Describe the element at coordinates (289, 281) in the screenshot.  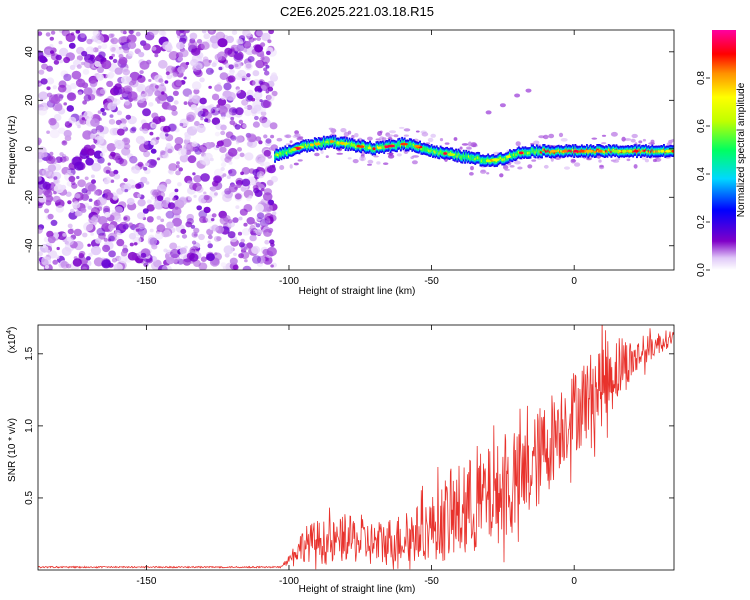
I see `x-tick-label: -100` at that location.